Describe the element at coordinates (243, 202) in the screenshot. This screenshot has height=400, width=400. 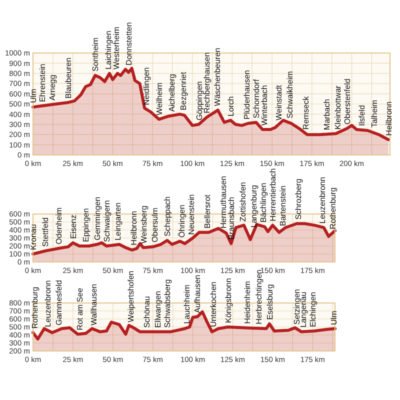
I see `annotation: Zottishofen` at that location.